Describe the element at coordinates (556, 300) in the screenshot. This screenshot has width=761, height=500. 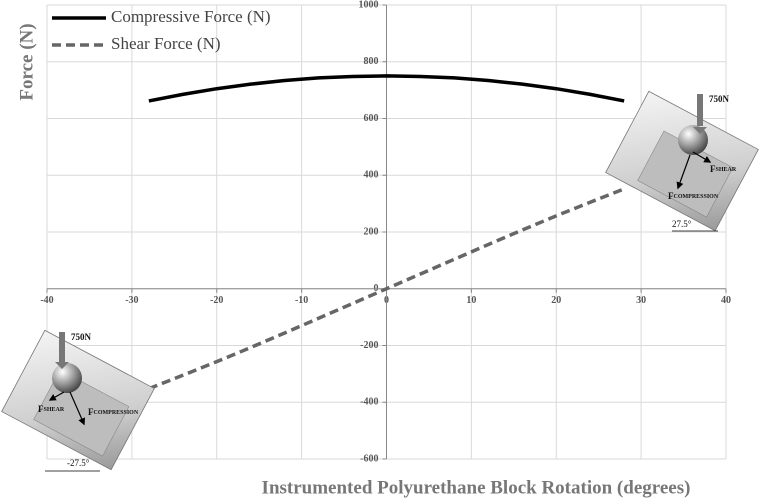
I see `x-tick-label: 20` at that location.